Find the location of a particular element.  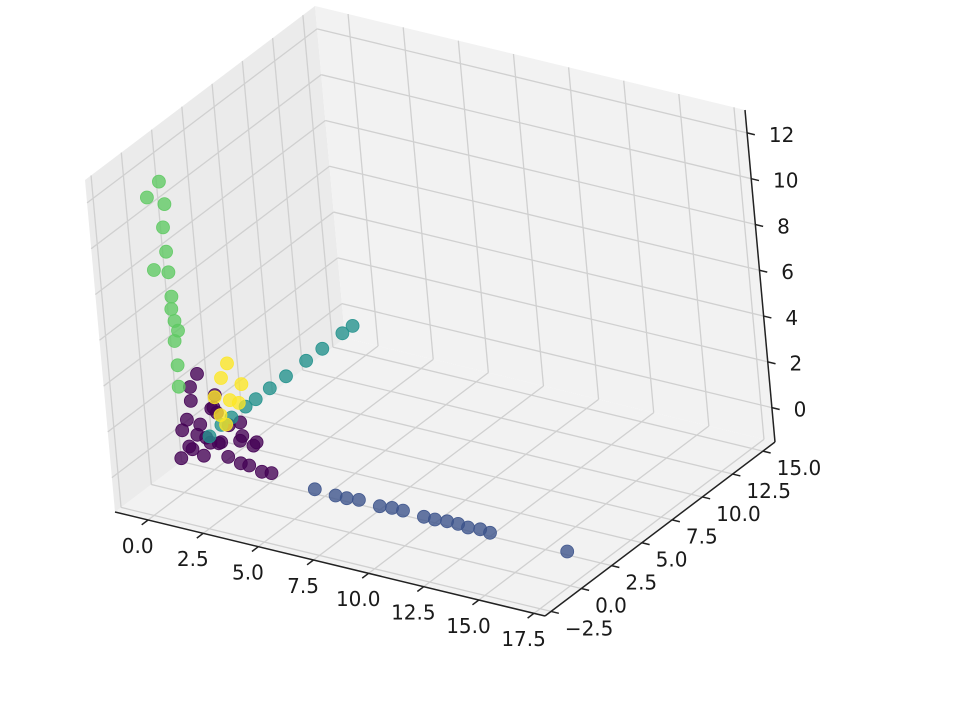

x-tick-label: 0.0 is located at coordinates (138, 546).